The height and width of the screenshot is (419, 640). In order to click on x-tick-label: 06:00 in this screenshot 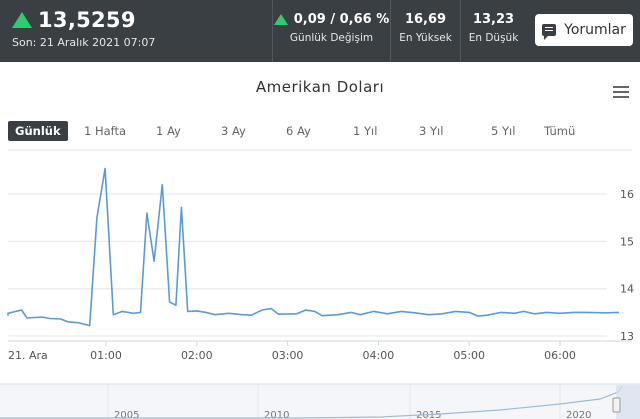, I will do `click(560, 355)`.